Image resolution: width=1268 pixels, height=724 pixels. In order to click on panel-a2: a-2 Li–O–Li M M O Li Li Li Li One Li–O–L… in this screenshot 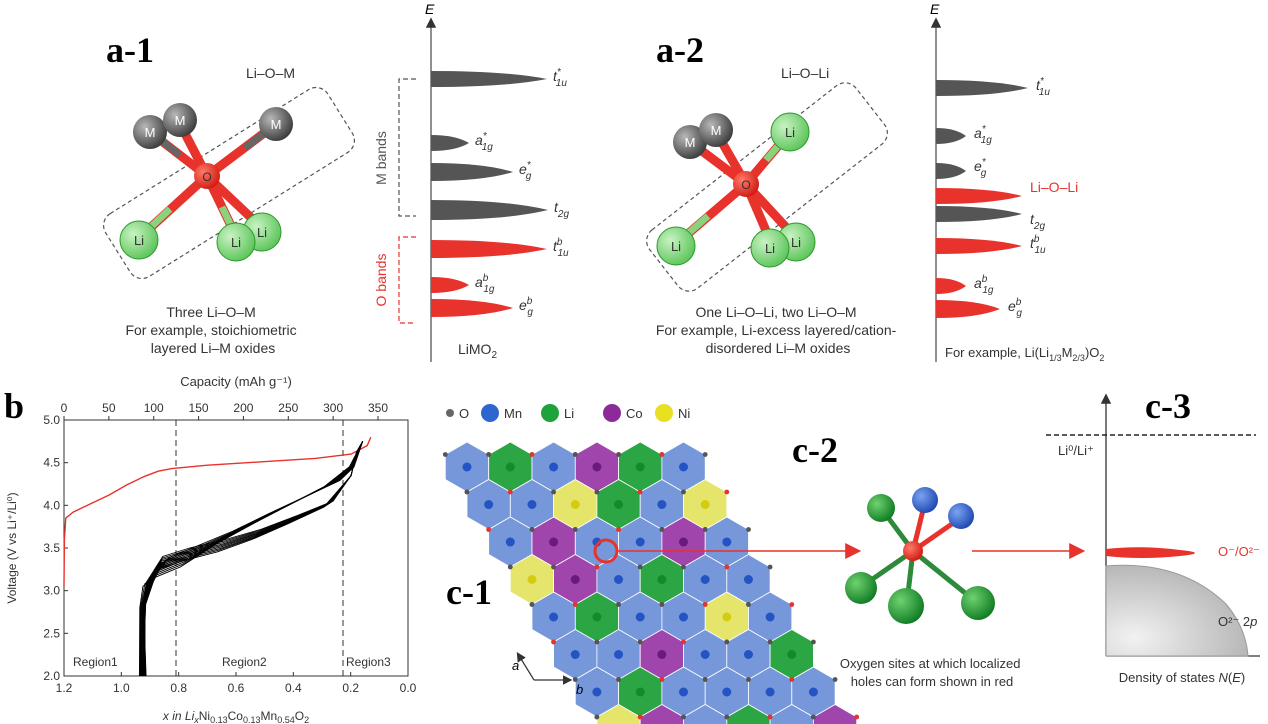, I will do `click(773, 193)`.